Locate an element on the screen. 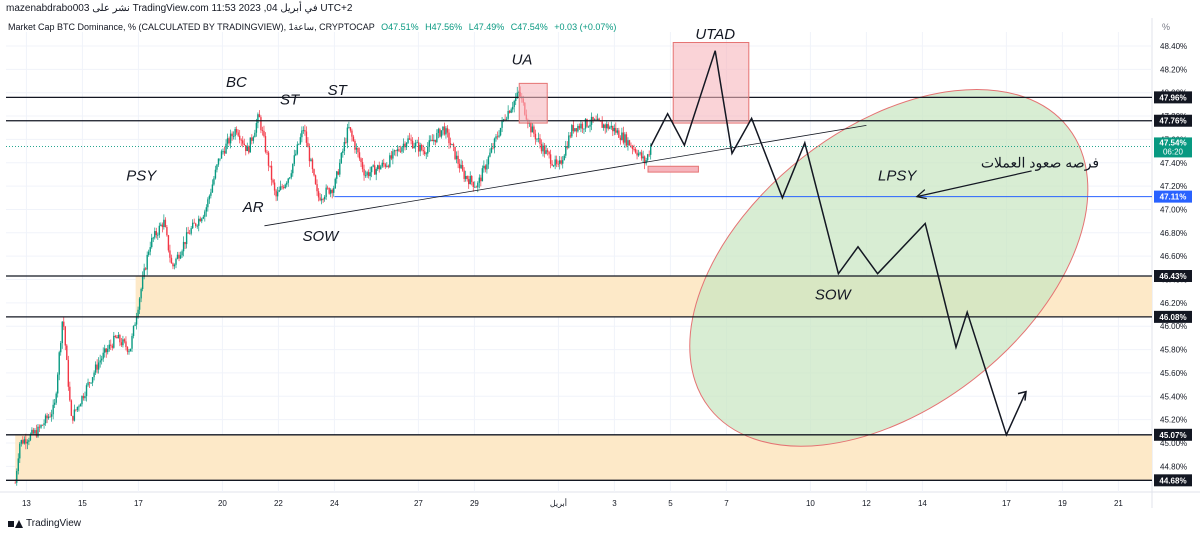 Image resolution: width=1200 pixels, height=537 pixels. projection-arrowhead is located at coordinates (1022, 395).